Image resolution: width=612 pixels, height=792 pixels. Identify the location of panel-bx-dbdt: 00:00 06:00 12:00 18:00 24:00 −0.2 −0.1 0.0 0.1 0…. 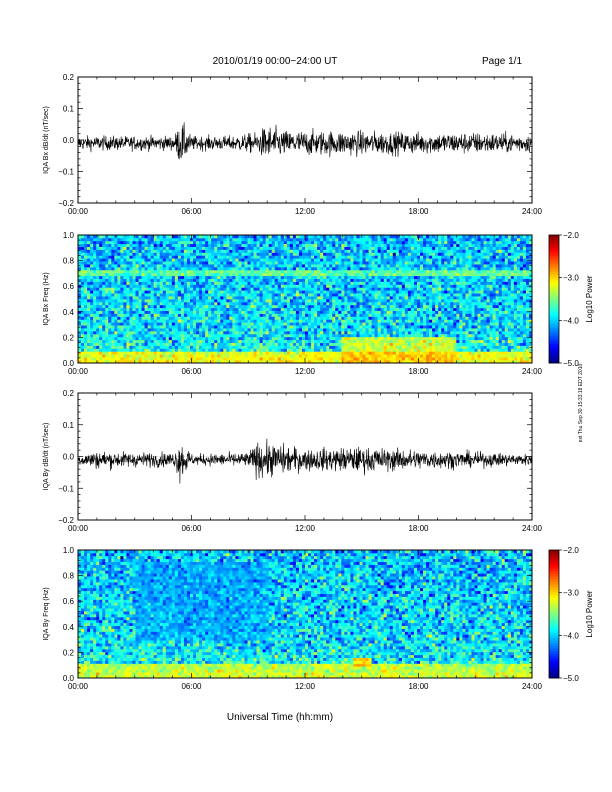
(293, 144).